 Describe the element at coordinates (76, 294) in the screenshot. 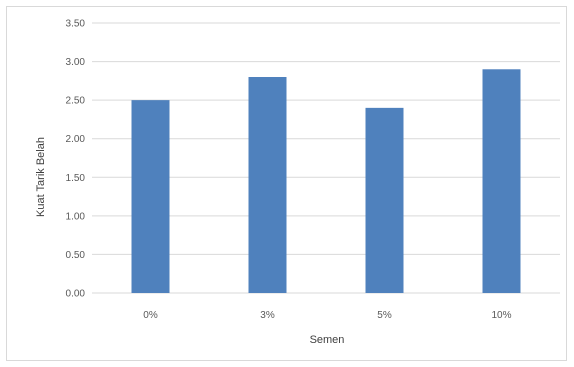

I see `y-tick-label: 0.00` at that location.